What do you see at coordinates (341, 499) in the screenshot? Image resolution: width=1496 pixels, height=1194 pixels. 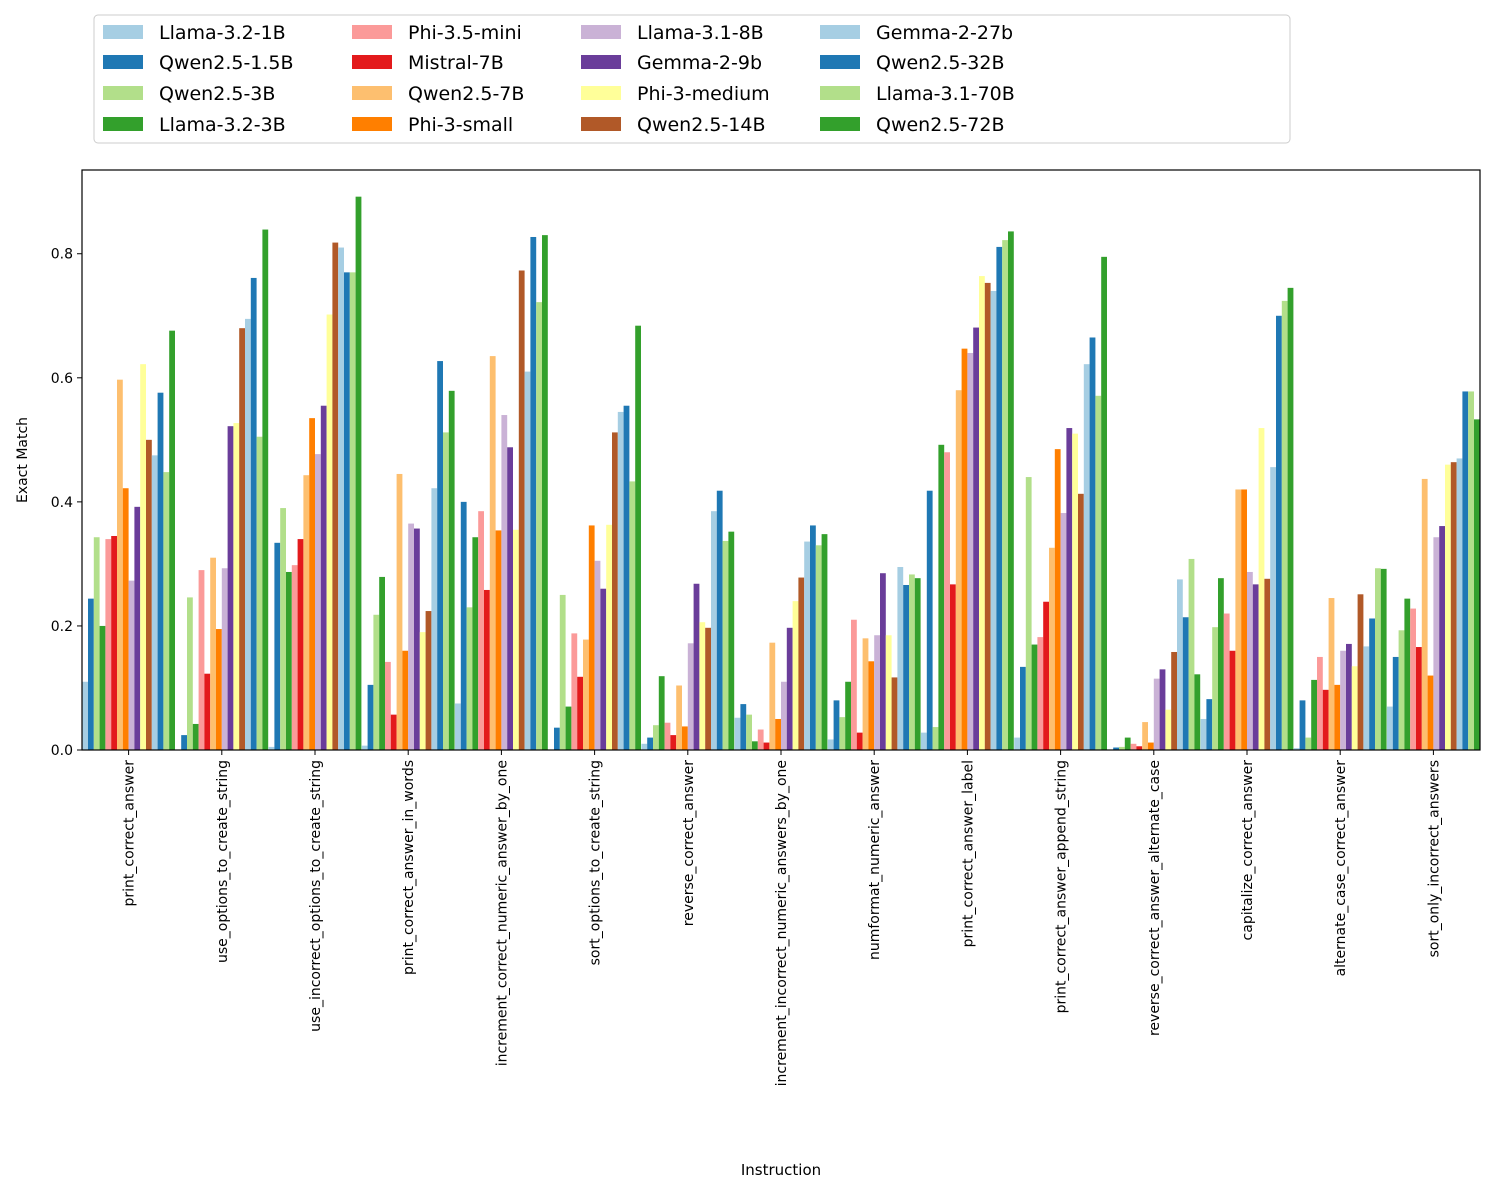 I see `bar-Gemma-2-27b-use_incorrect_options_to_create_string` at bounding box center [341, 499].